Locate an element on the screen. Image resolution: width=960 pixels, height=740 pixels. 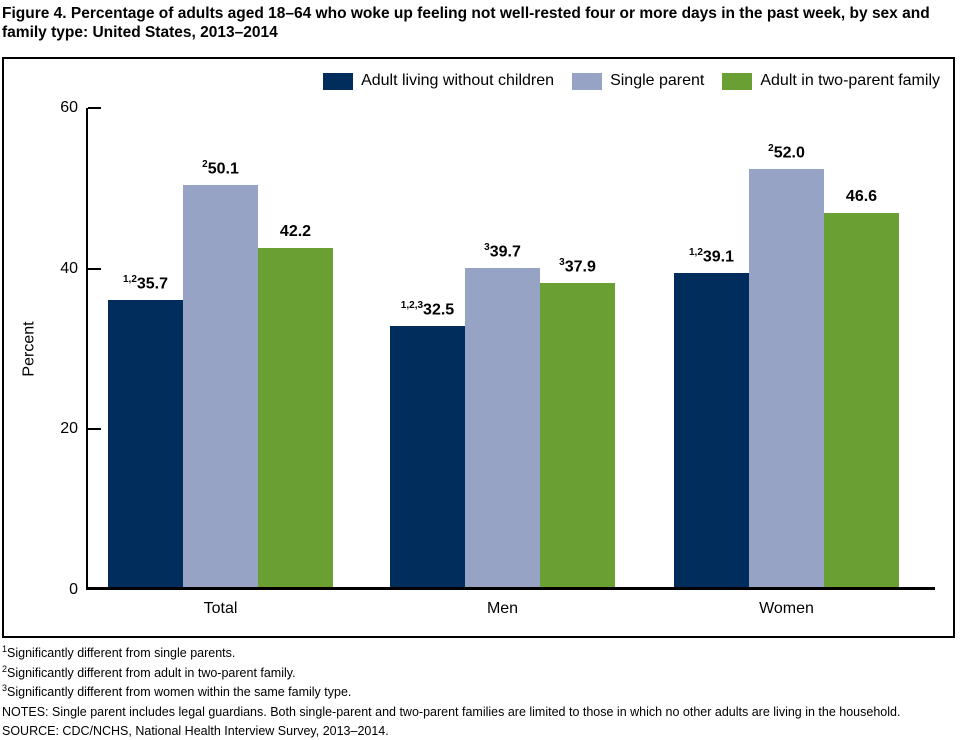
x-axis-label-women: Women is located at coordinates (786, 608).